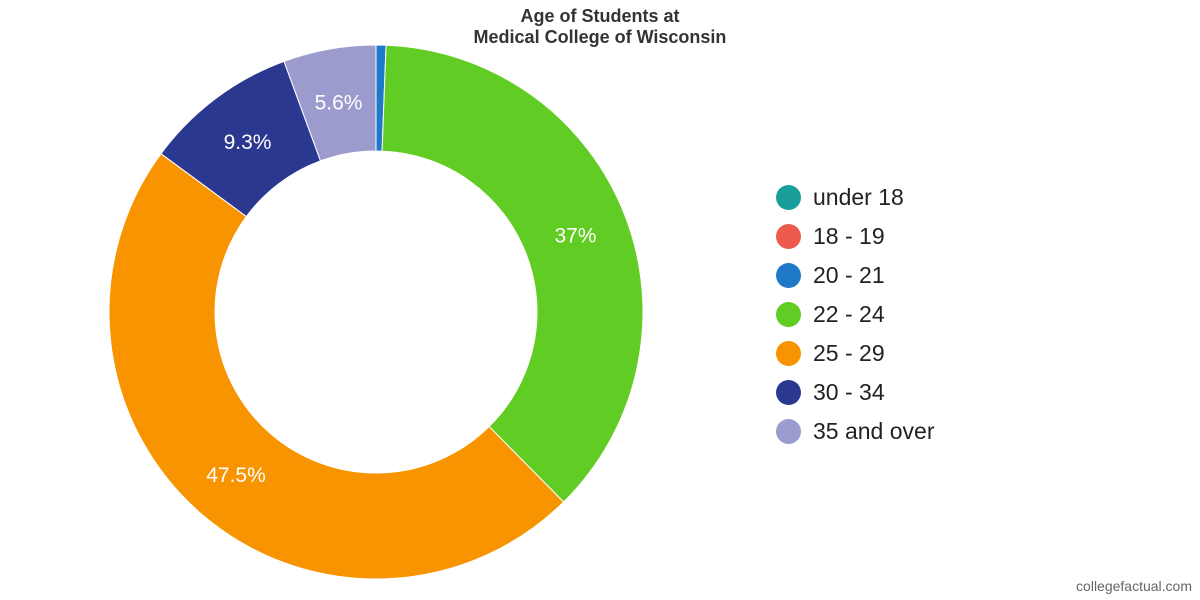  I want to click on legend-item-25-29: 25 - 29, so click(855, 353).